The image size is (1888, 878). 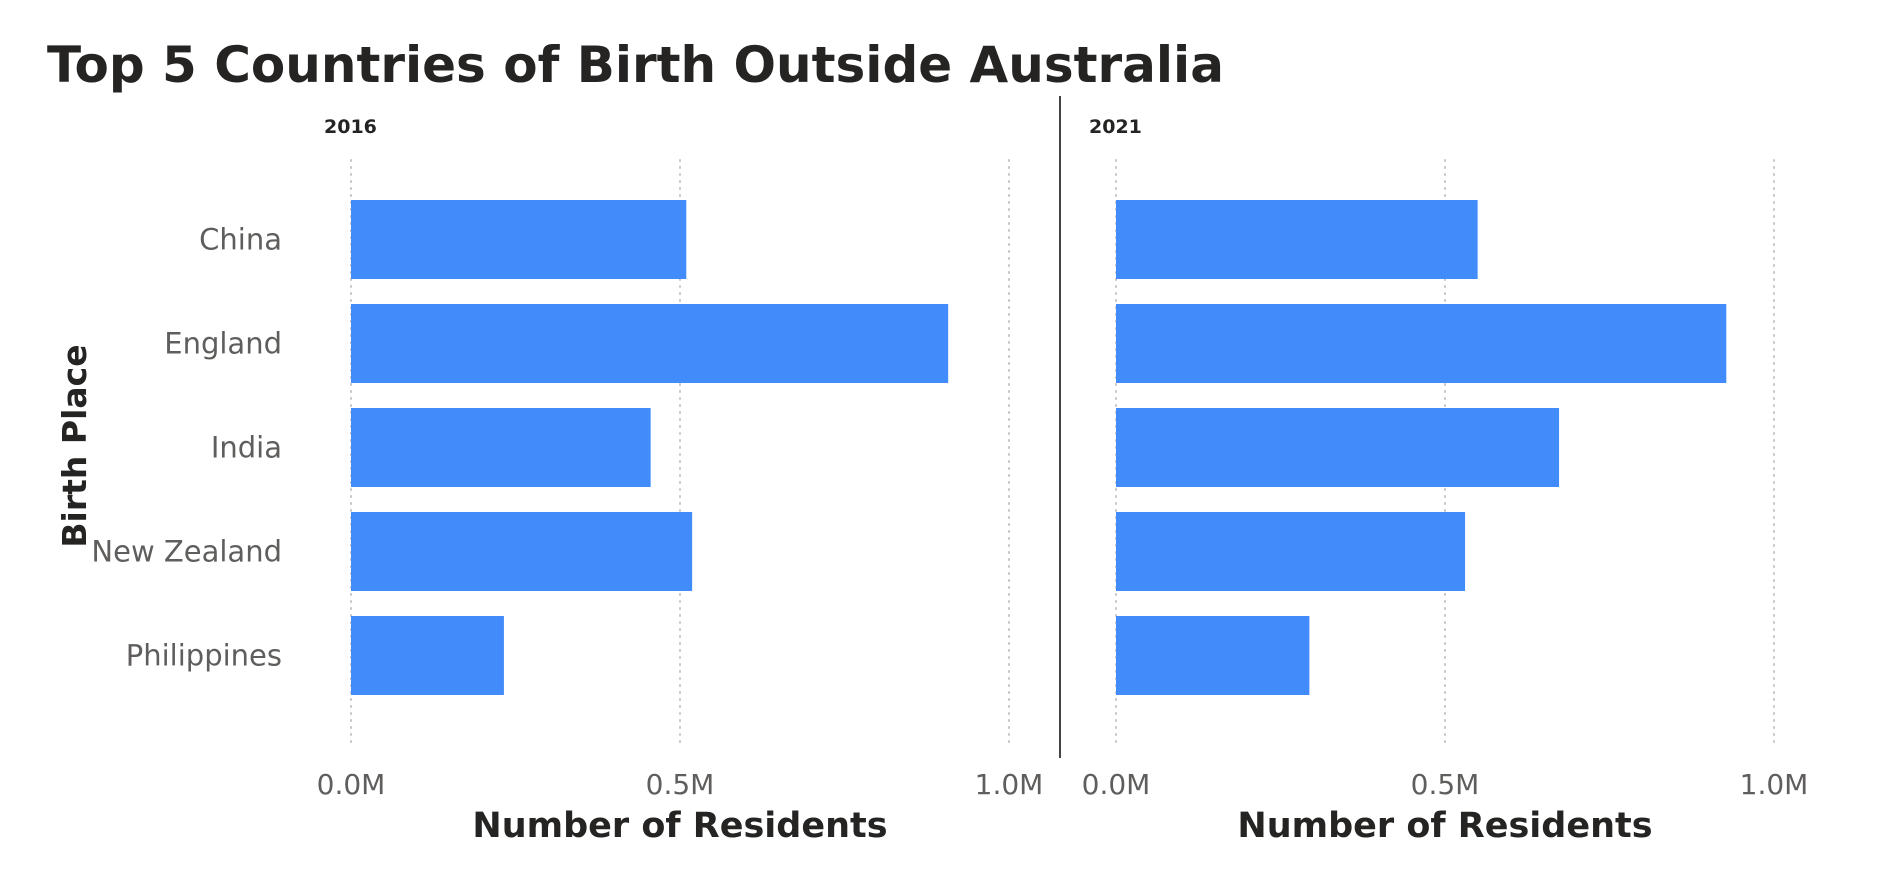 What do you see at coordinates (204, 656) in the screenshot?
I see `category-label: Philippines` at bounding box center [204, 656].